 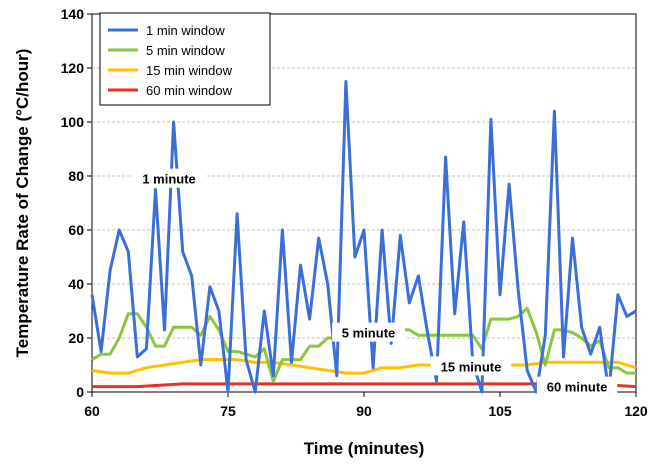 I want to click on x-tick-label: 90, so click(x=364, y=411).